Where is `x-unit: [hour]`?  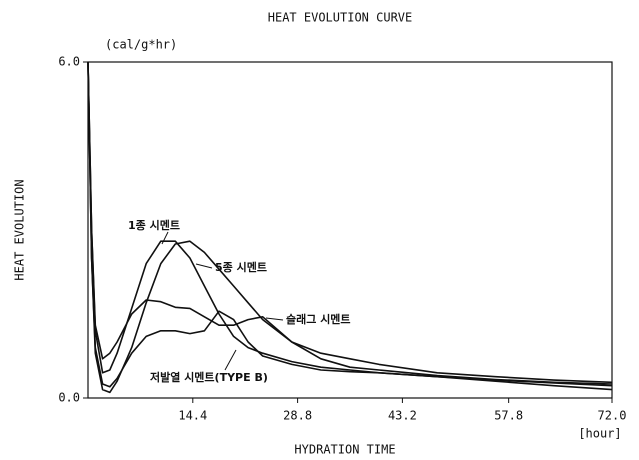 x-unit: [hour] is located at coordinates (599, 434).